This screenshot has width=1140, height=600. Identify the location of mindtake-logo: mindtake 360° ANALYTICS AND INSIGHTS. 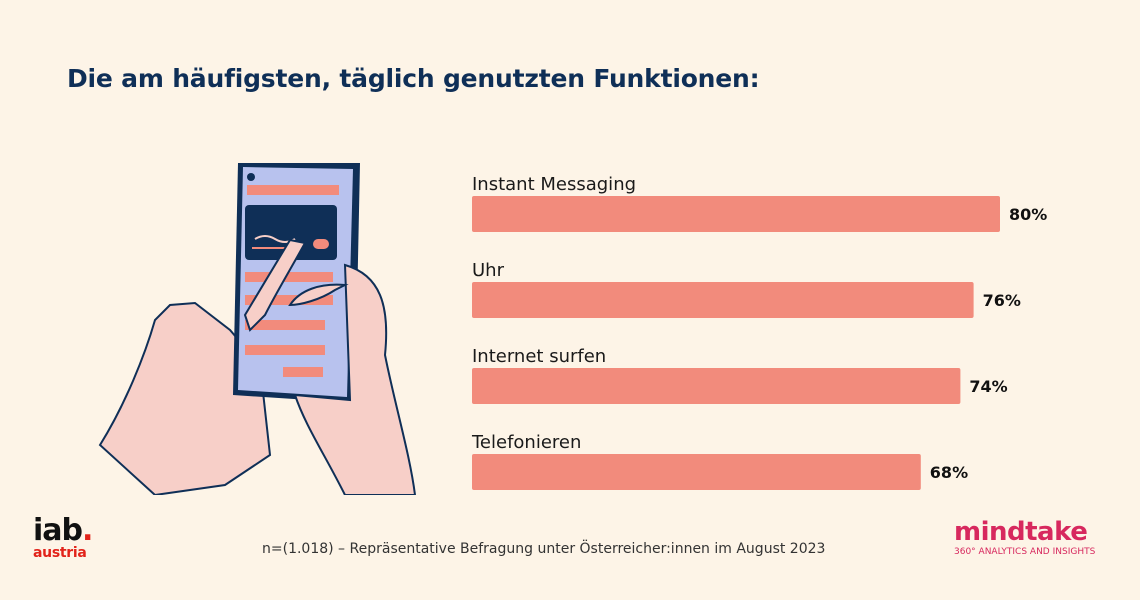
(1034, 542).